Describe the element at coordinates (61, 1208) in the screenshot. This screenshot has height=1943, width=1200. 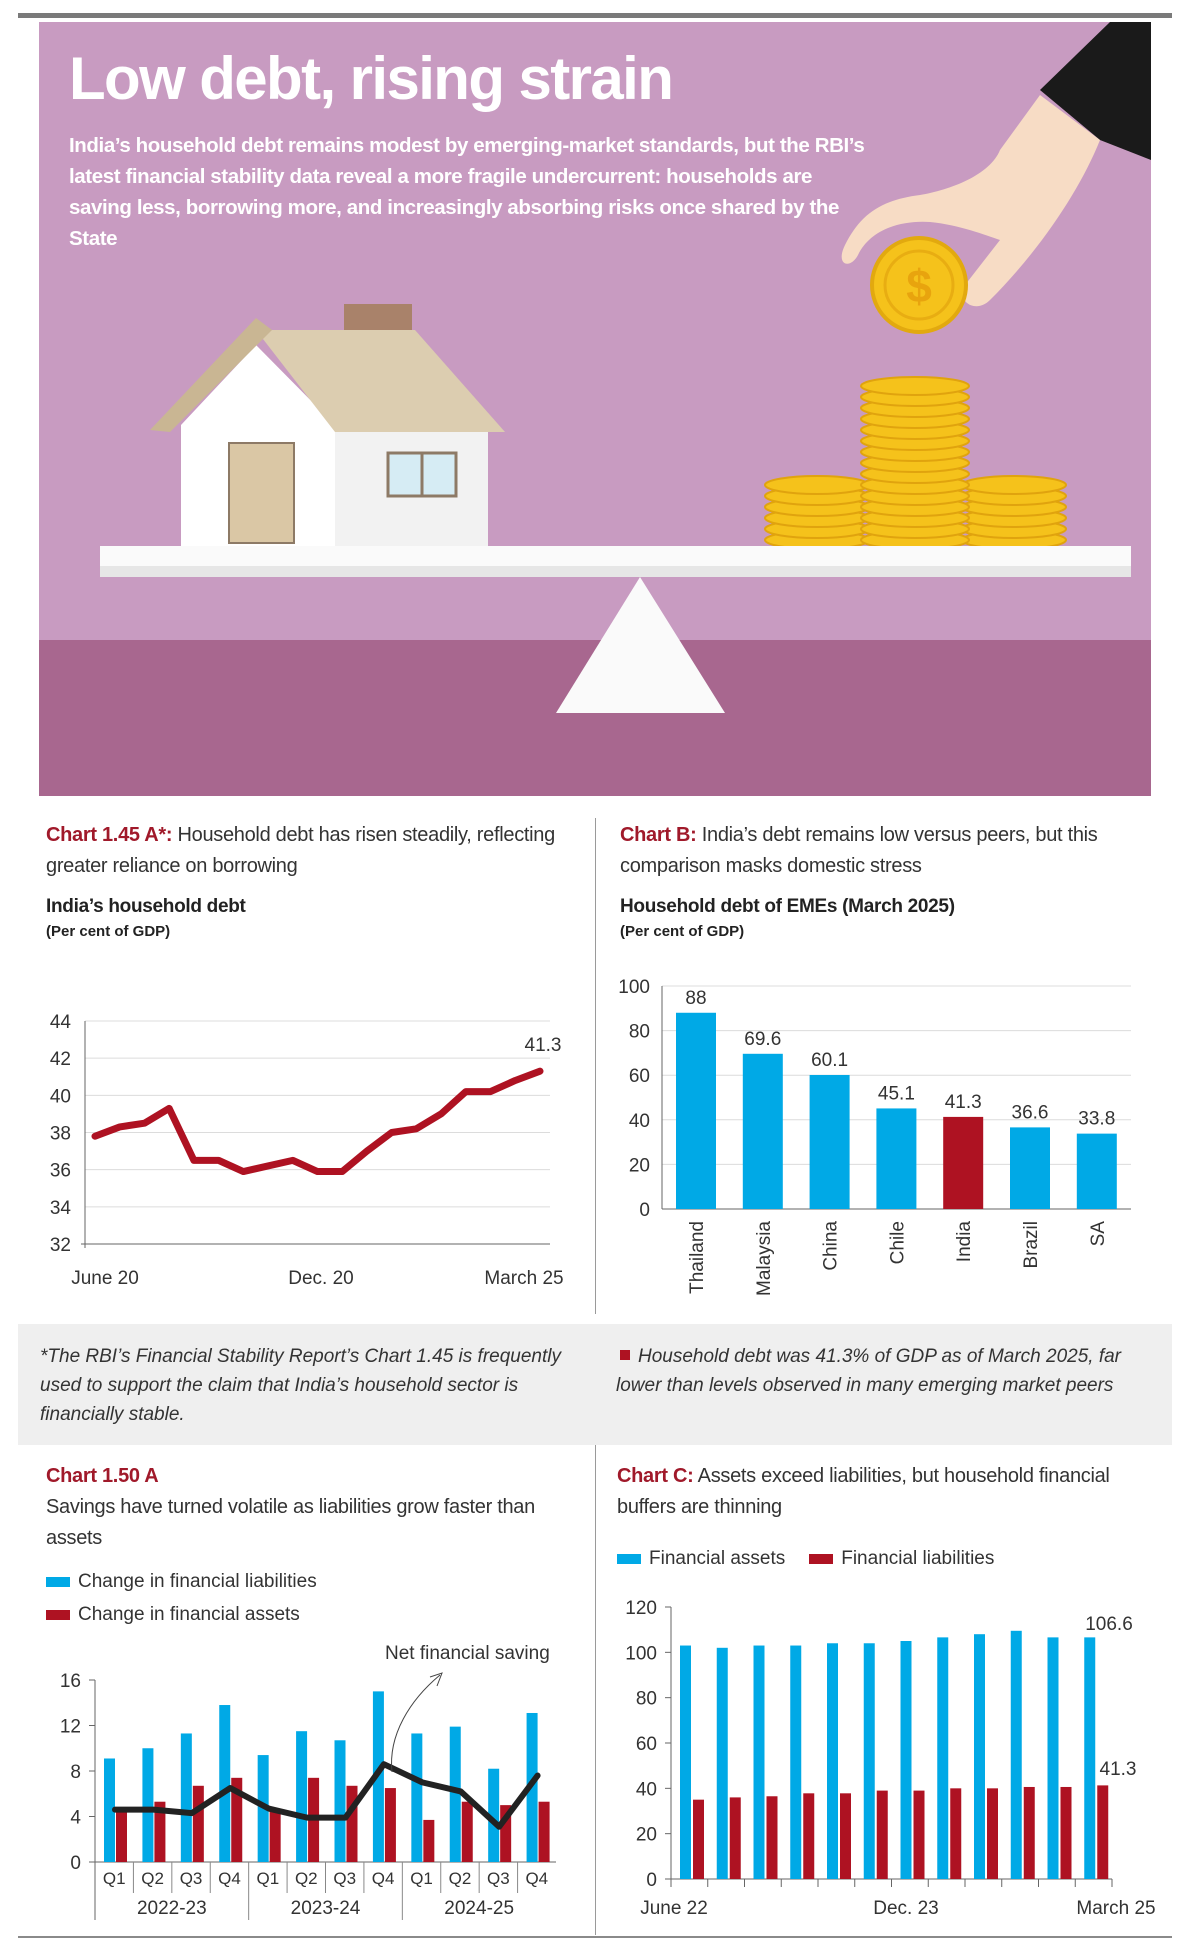
I see `y-tick-label: 34` at that location.